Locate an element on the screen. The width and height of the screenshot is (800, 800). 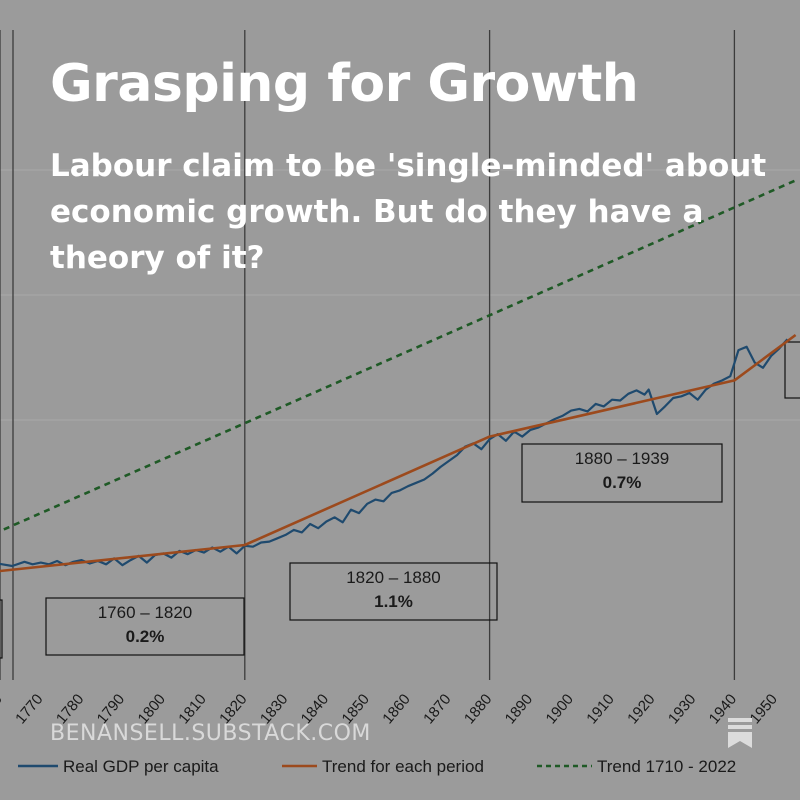
article-title: Grasping for Growth is located at coordinates (344, 84).